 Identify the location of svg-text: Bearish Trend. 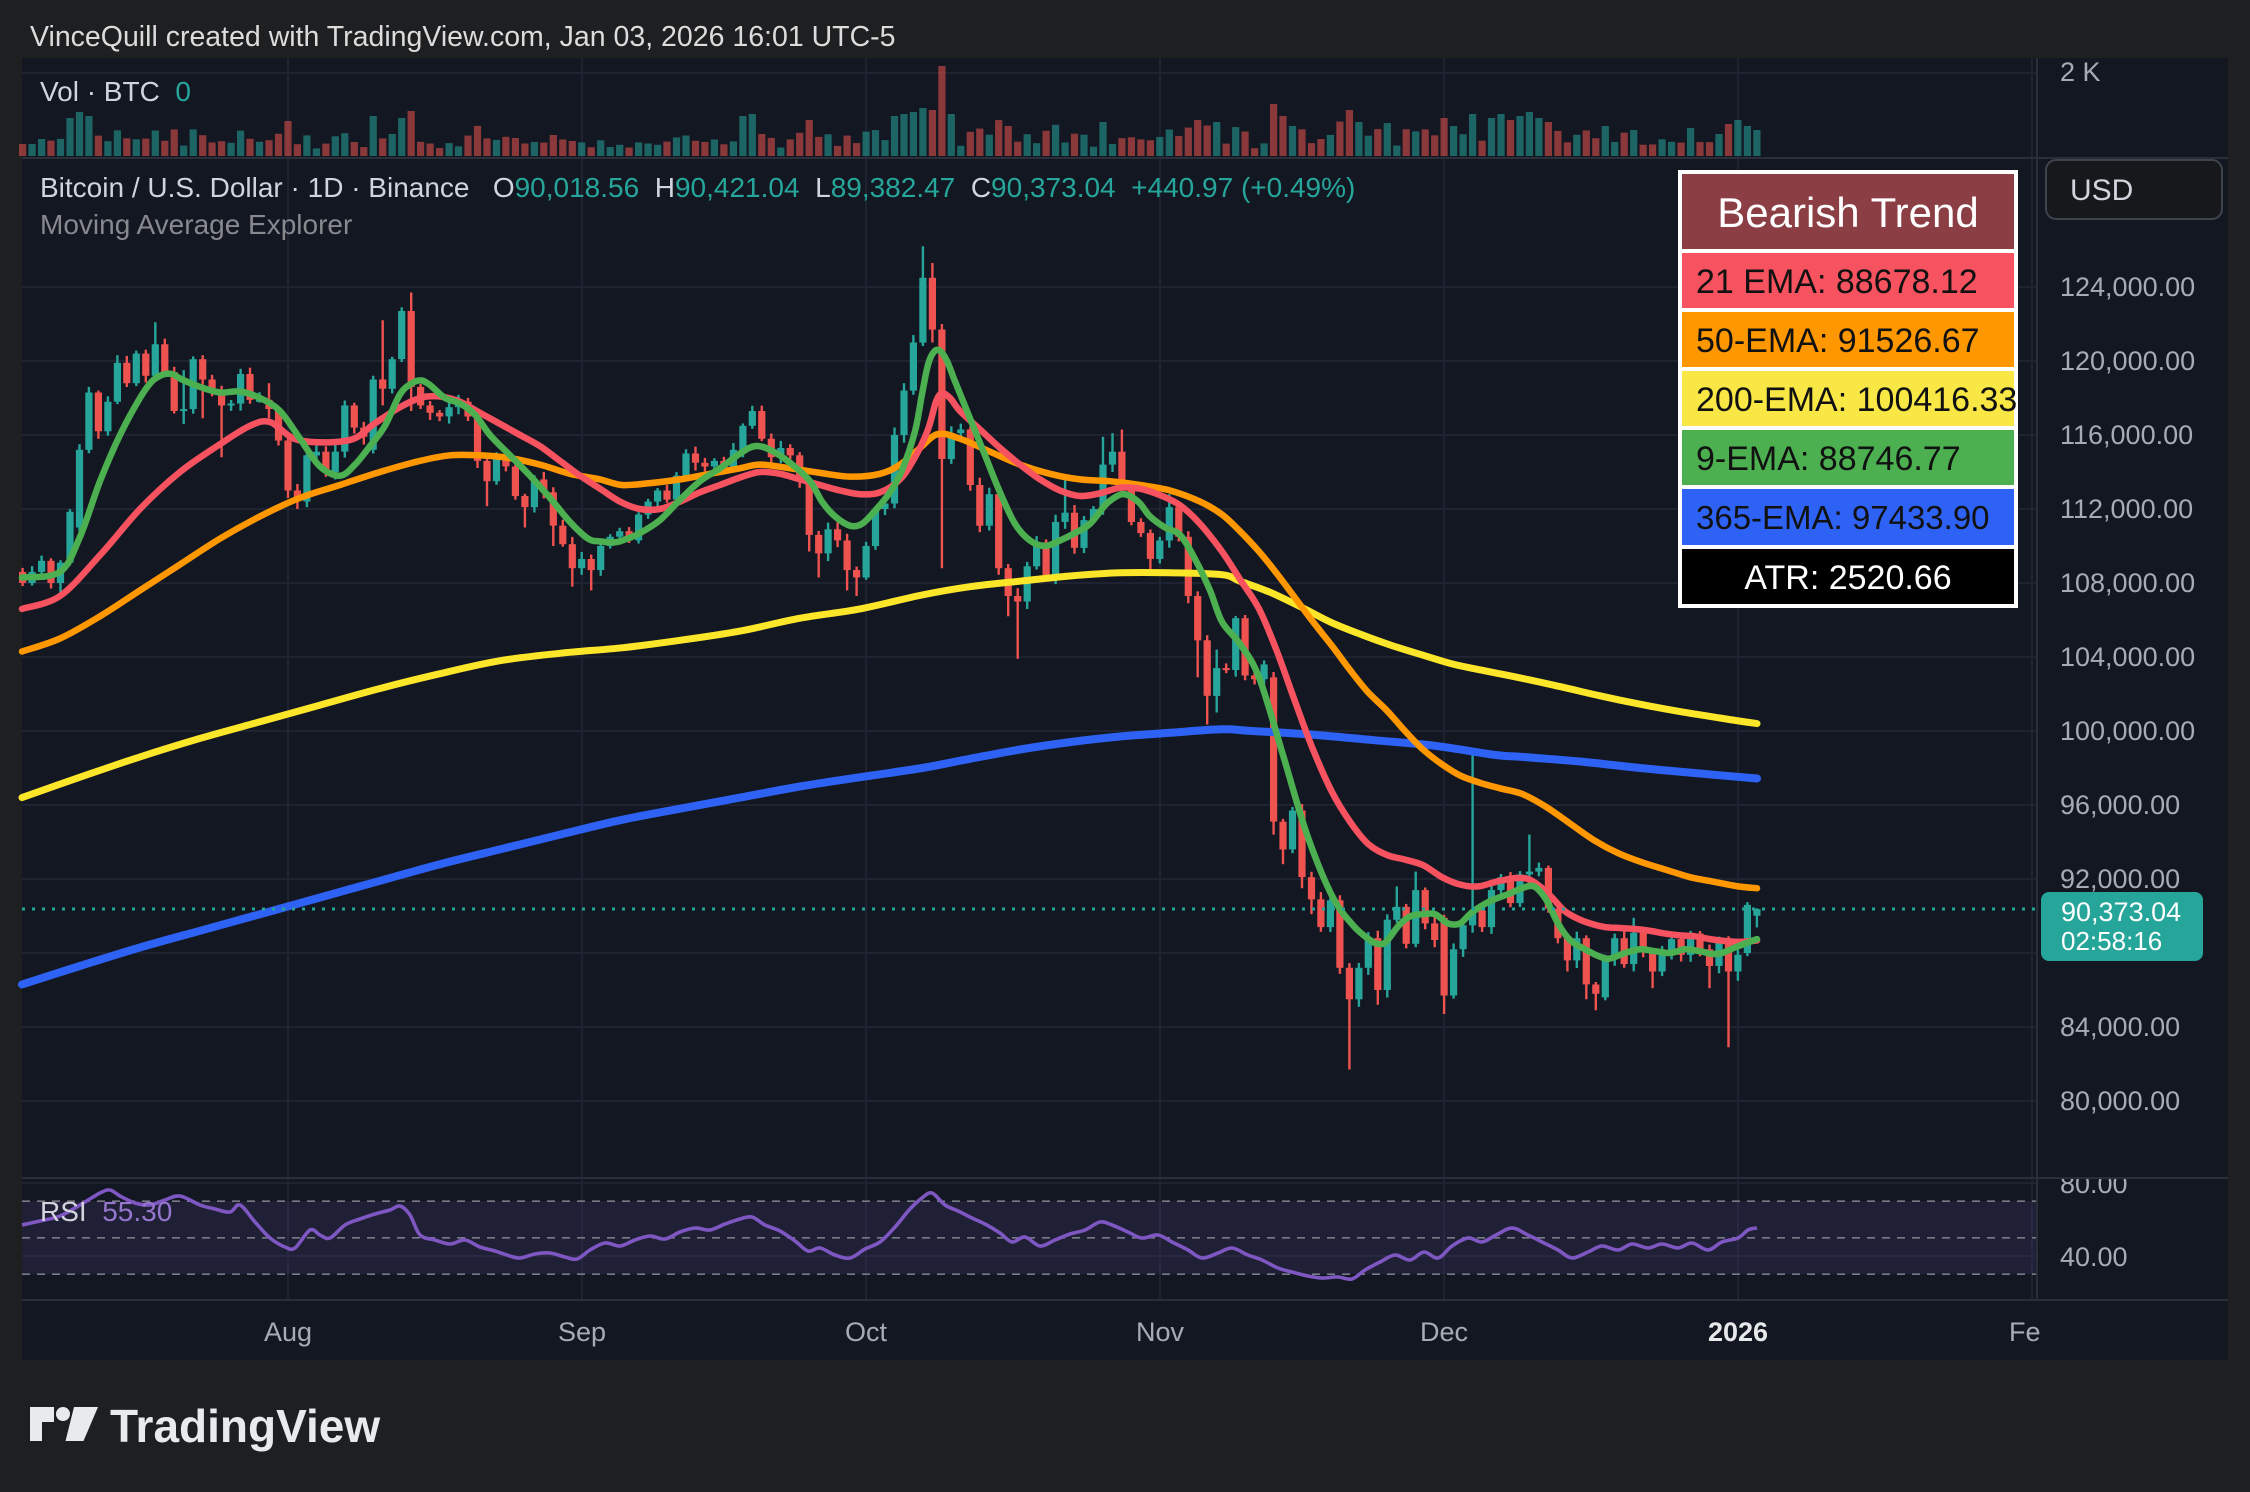
(1847, 212).